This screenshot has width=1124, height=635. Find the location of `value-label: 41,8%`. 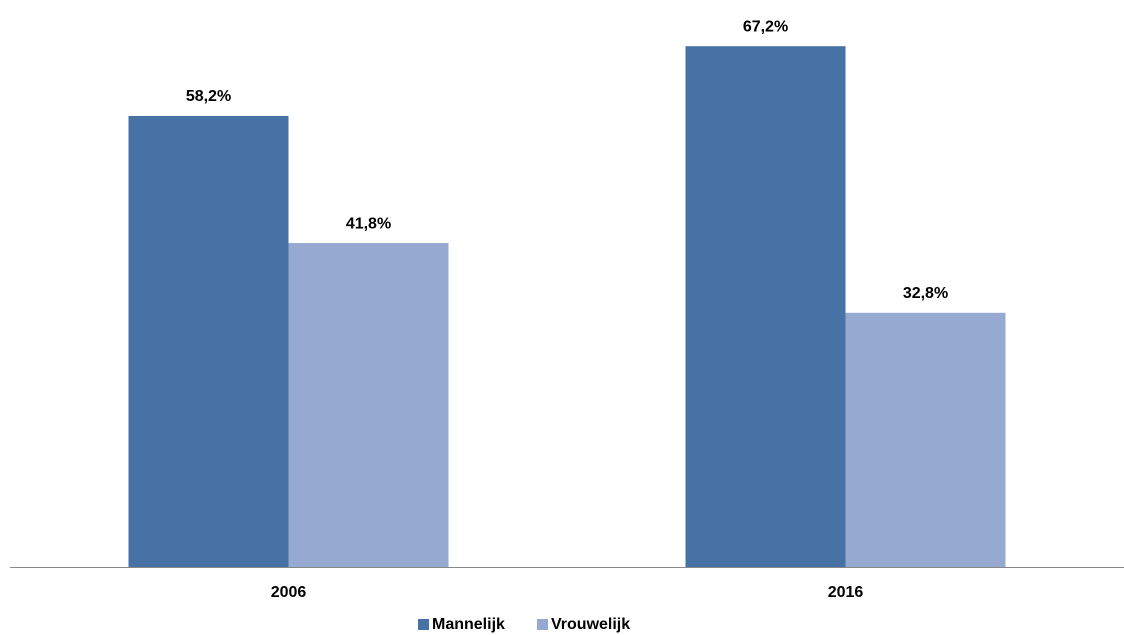

value-label: 41,8% is located at coordinates (368, 223).